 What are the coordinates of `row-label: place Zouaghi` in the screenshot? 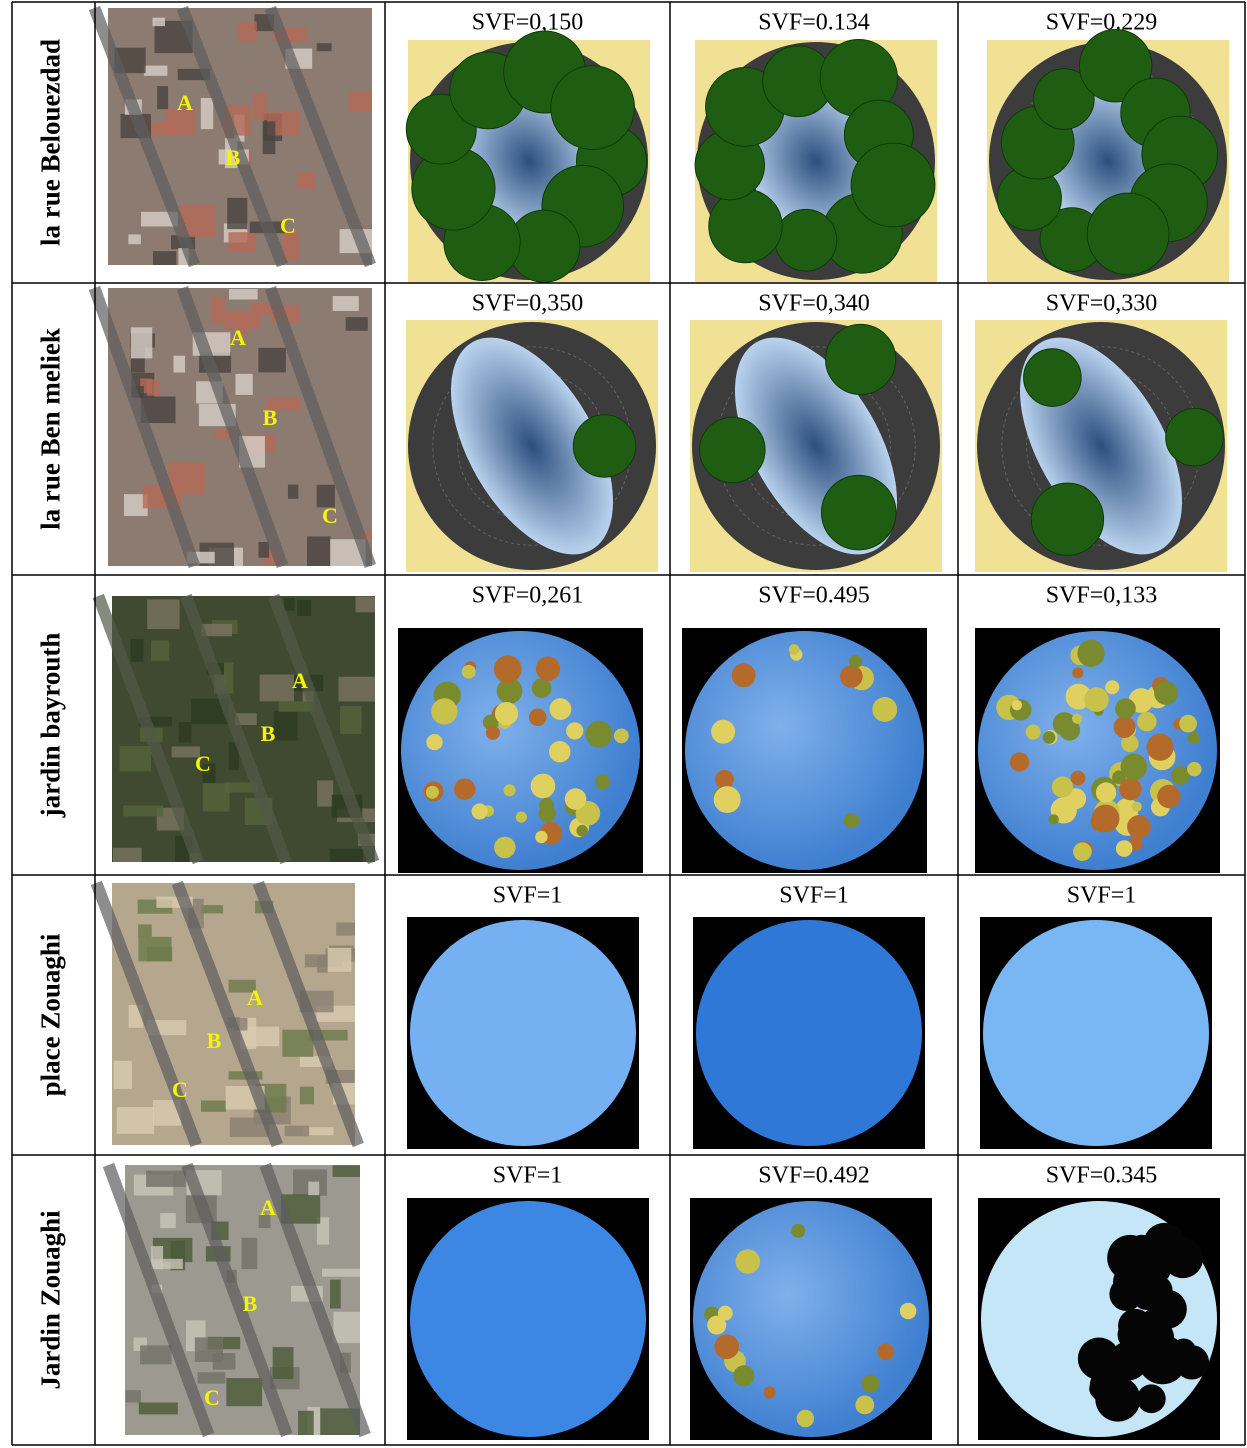 It's located at (51, 1014).